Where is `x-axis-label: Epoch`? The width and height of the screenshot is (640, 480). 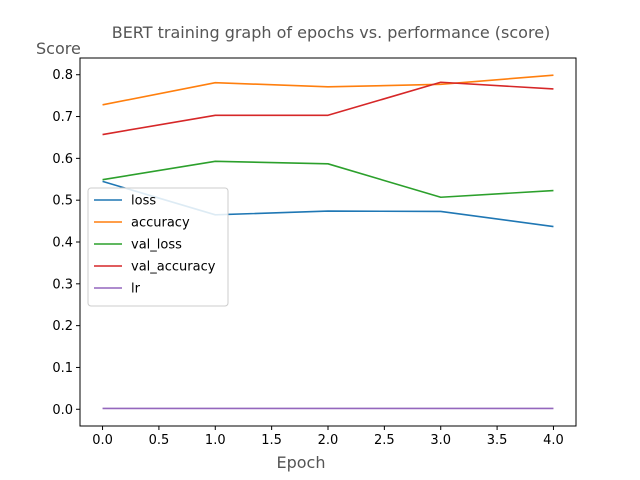 x-axis-label: Epoch is located at coordinates (301, 462).